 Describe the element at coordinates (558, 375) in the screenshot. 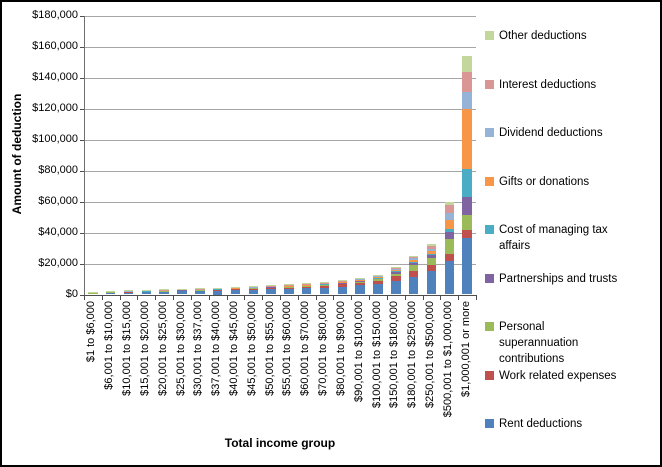

I see `legend-label: Work related expenses` at that location.